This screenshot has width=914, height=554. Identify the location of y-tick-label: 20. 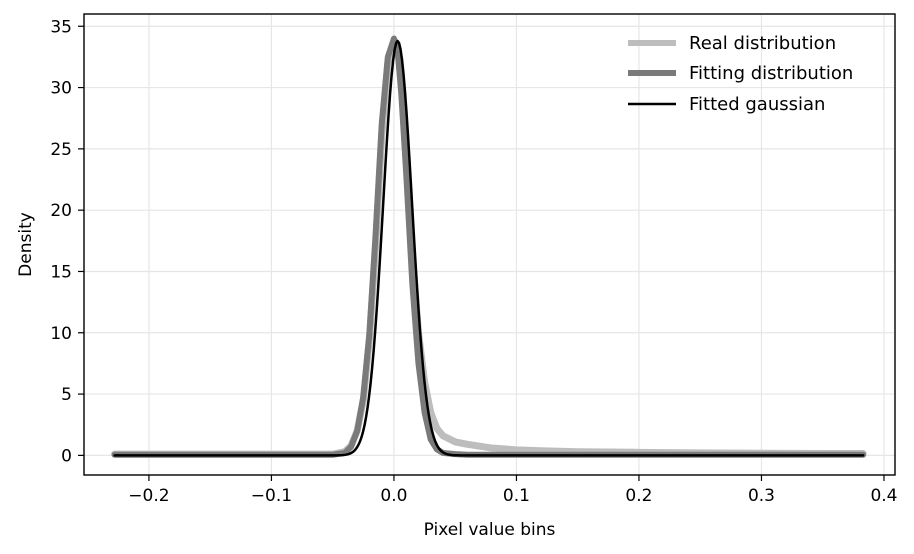
(61, 211).